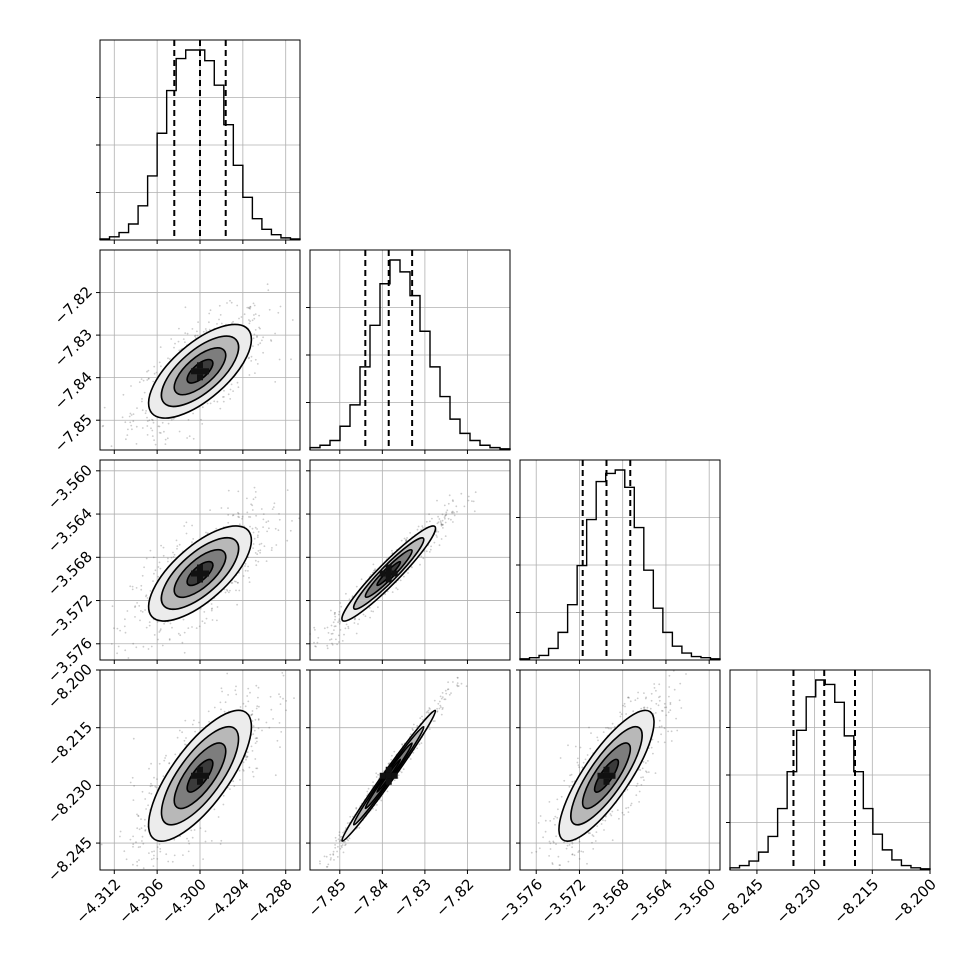  What do you see at coordinates (693, 901) in the screenshot?
I see `x-tick-label: −3.560` at bounding box center [693, 901].